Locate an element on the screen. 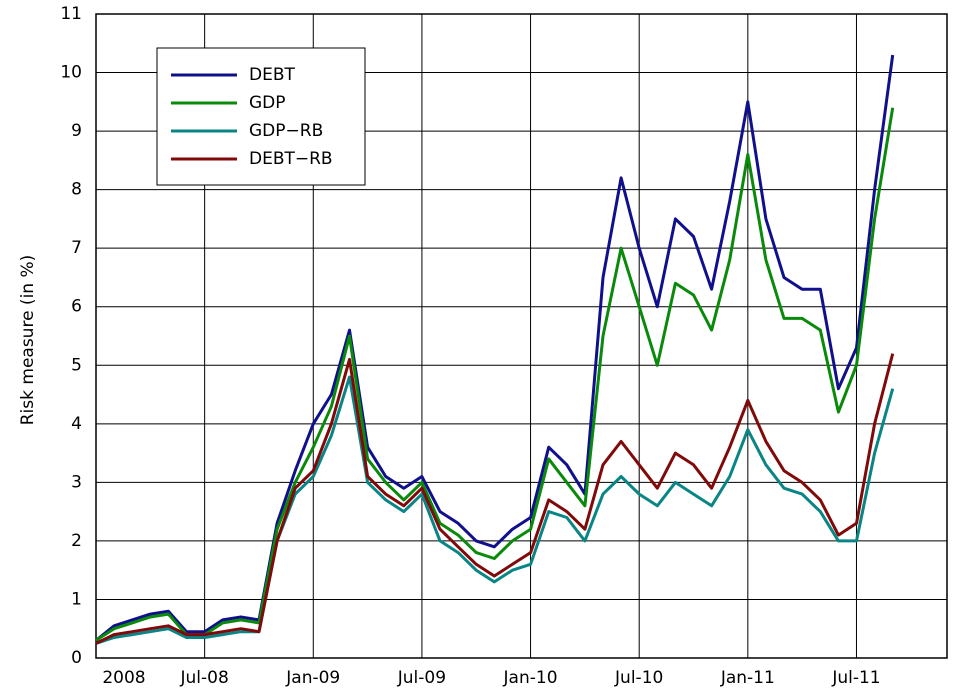 Image resolution: width=959 pixels, height=694 pixels. x-tick-label: Jul-08 is located at coordinates (203, 678).